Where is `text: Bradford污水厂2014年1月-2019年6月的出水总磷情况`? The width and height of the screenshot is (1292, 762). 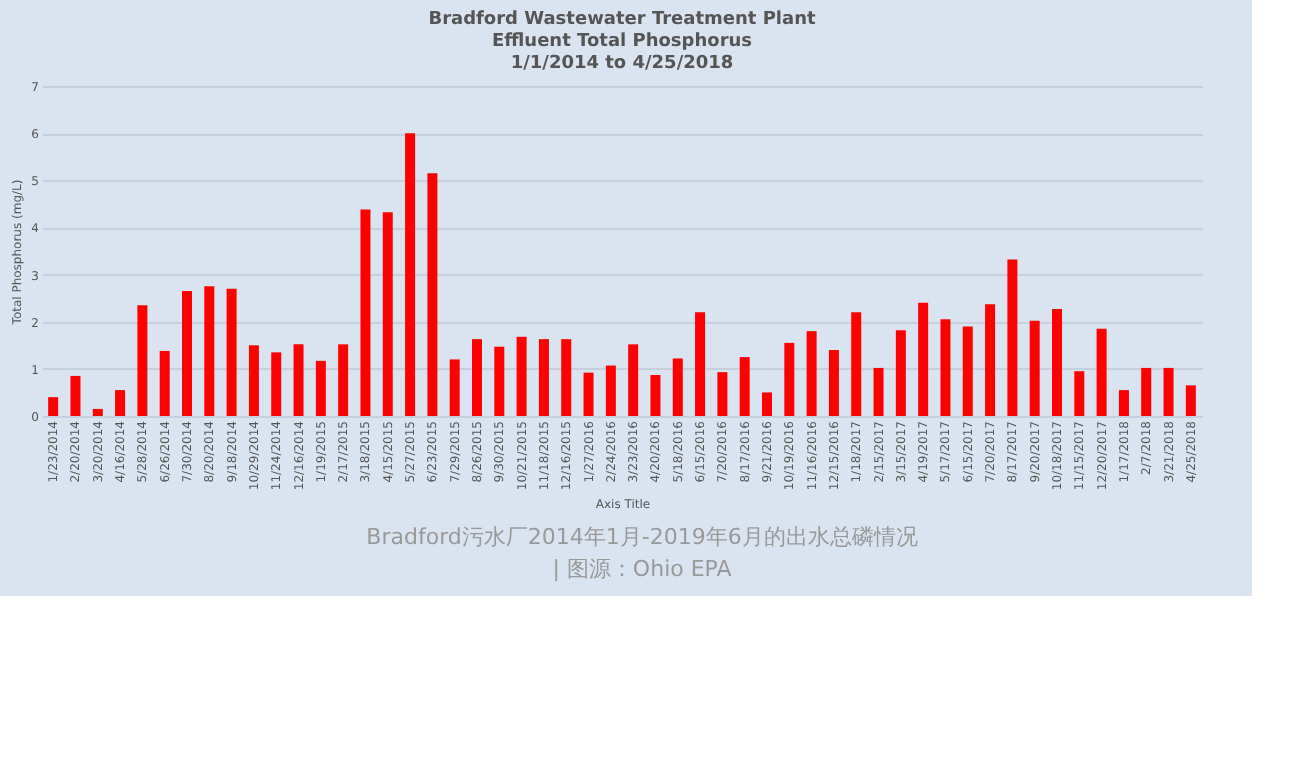
text: Bradford污水厂2014年1月-2019年6月的出水总磷情况 is located at coordinates (642, 537).